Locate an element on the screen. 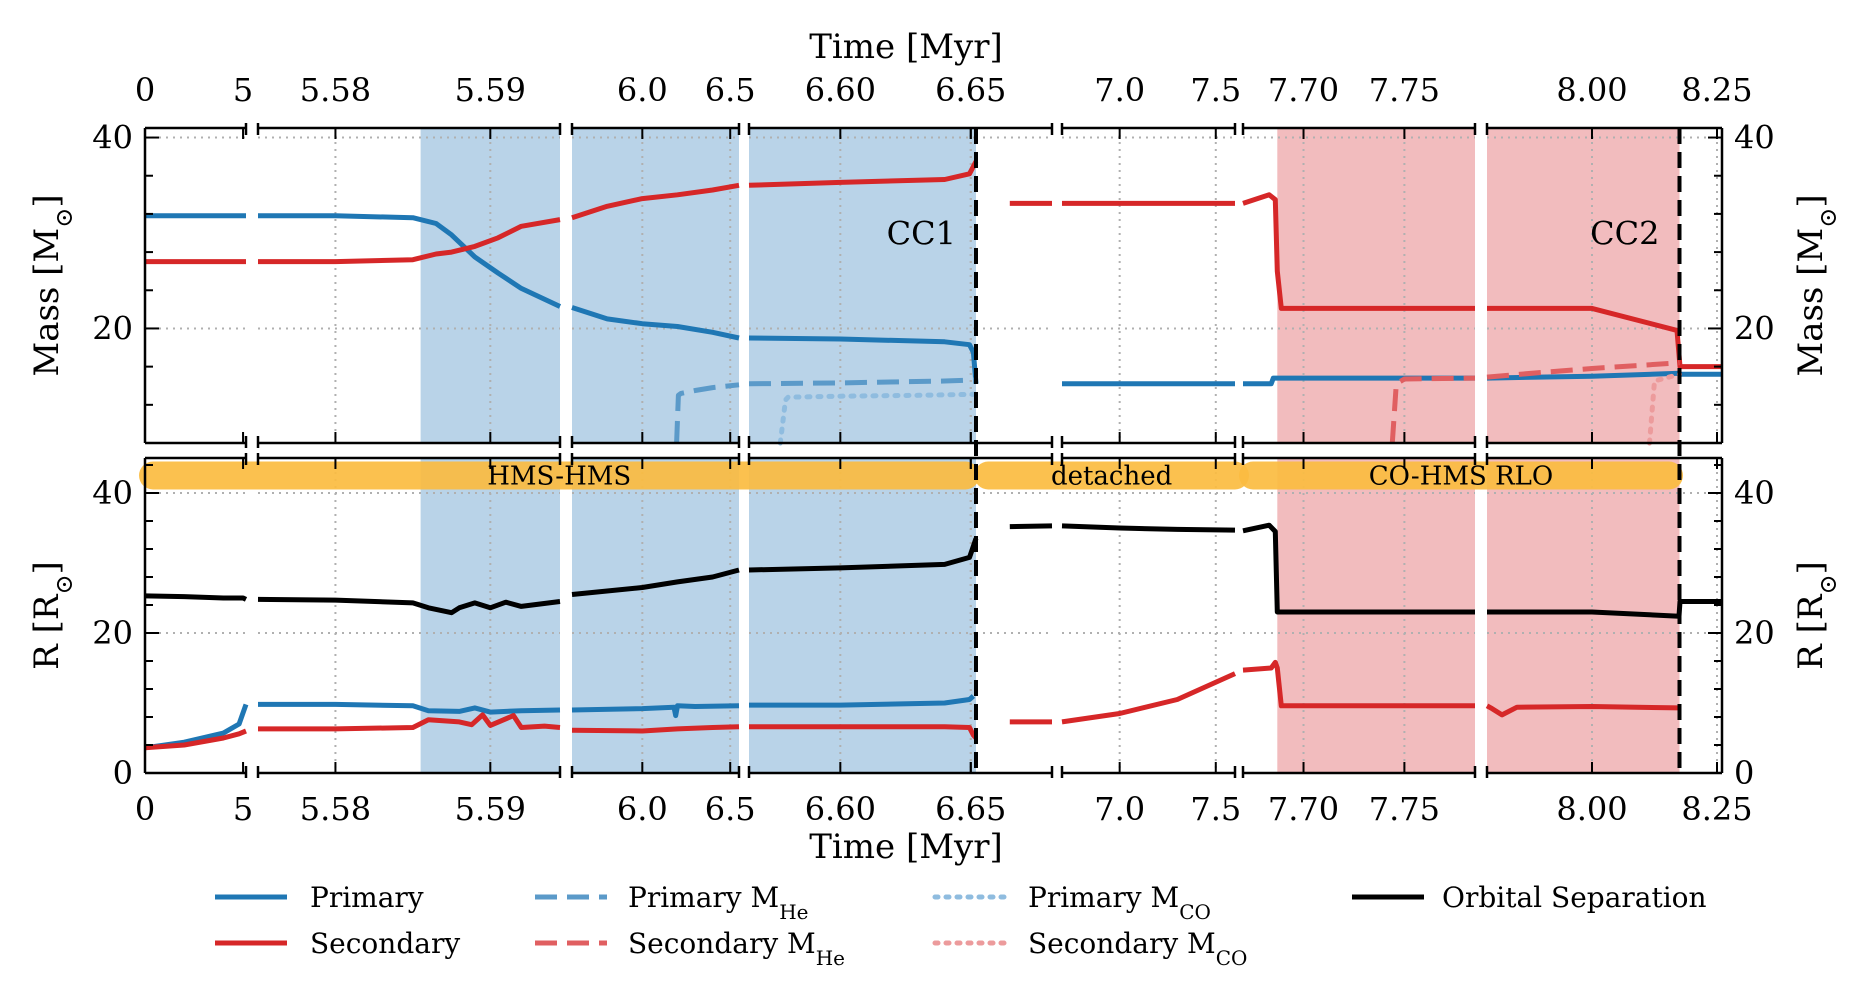  legend-label: Primary MHe is located at coordinates (718, 902).